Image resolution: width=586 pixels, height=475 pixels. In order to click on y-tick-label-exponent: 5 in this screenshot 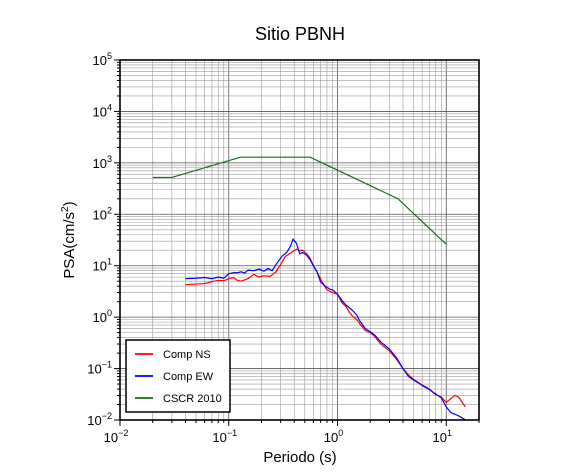, I will do `click(109, 56)`.